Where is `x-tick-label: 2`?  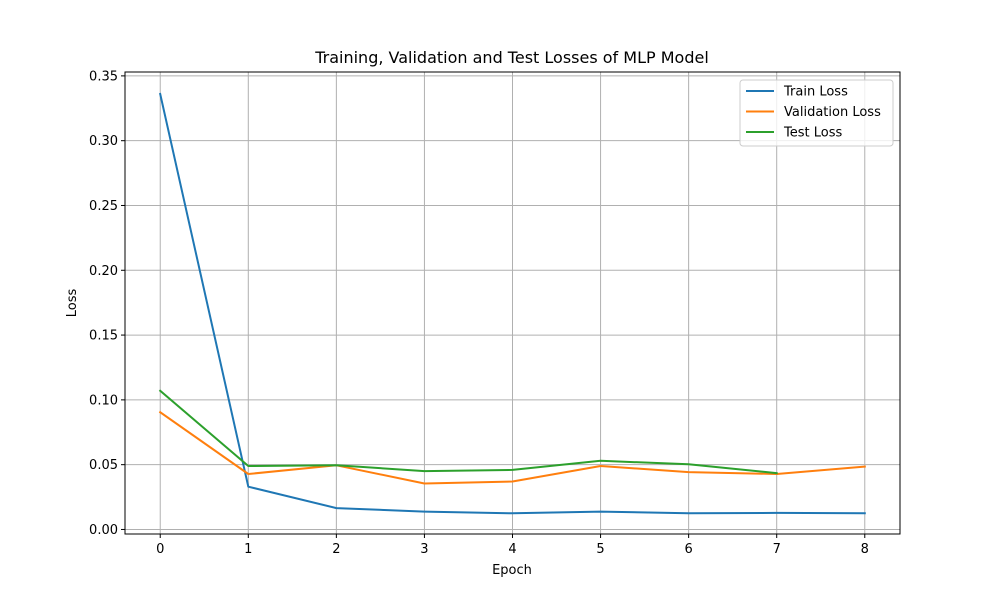 x-tick-label: 2 is located at coordinates (336, 549).